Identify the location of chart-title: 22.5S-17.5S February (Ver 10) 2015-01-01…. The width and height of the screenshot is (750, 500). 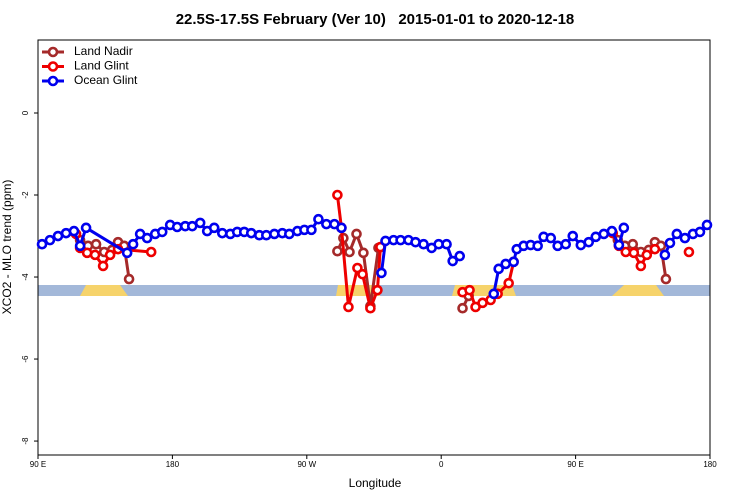
(375, 19).